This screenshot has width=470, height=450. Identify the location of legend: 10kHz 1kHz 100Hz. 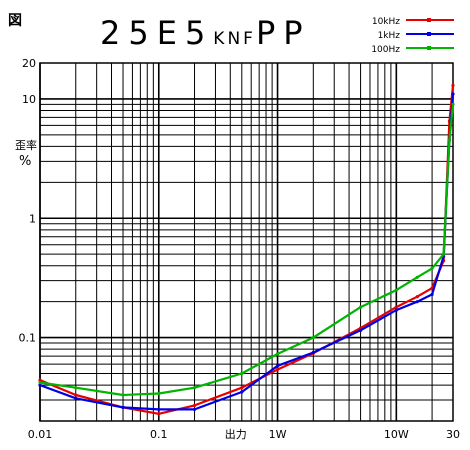
(412, 36).